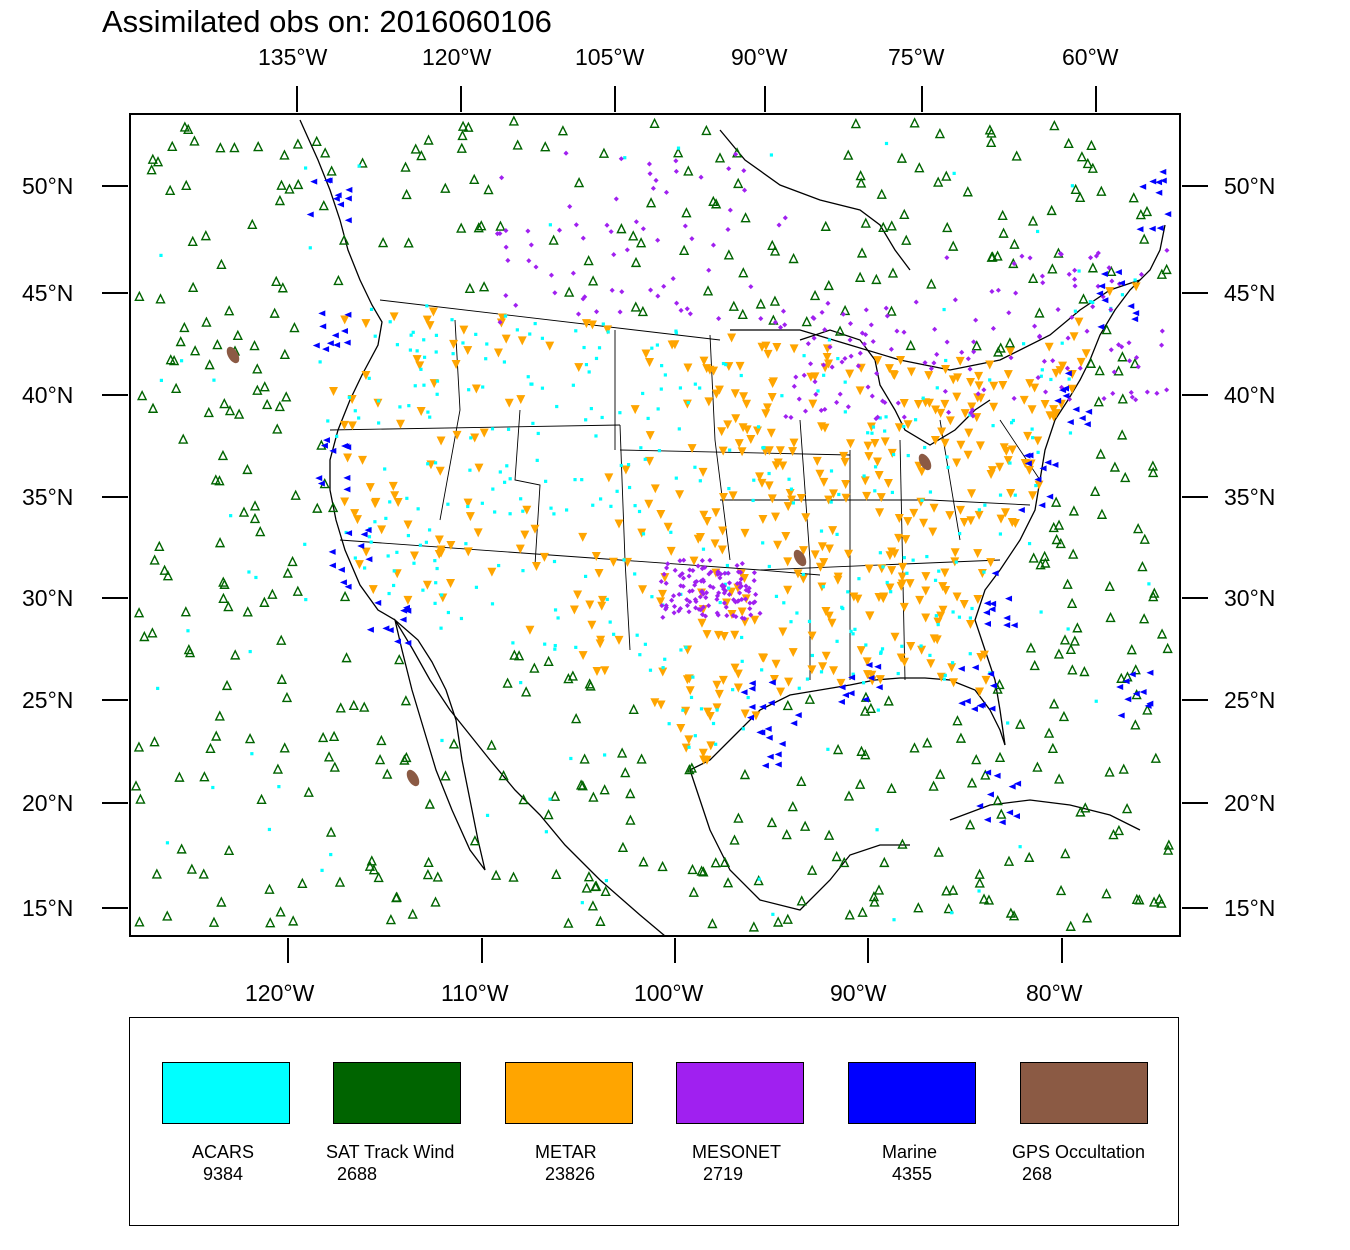 This screenshot has width=1350, height=1250. Describe the element at coordinates (457, 57) in the screenshot. I see `top-lon-label: 120°W` at that location.